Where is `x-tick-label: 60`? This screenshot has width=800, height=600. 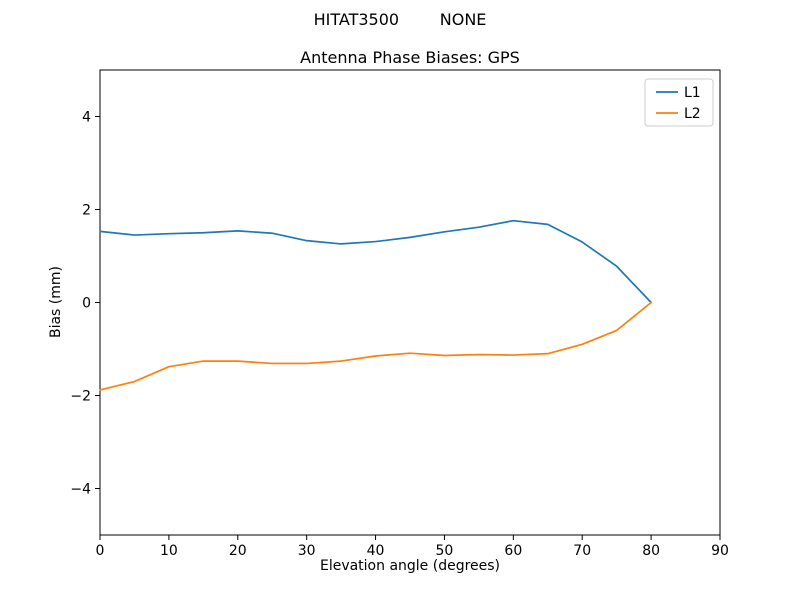
x-tick-label: 60 is located at coordinates (513, 551).